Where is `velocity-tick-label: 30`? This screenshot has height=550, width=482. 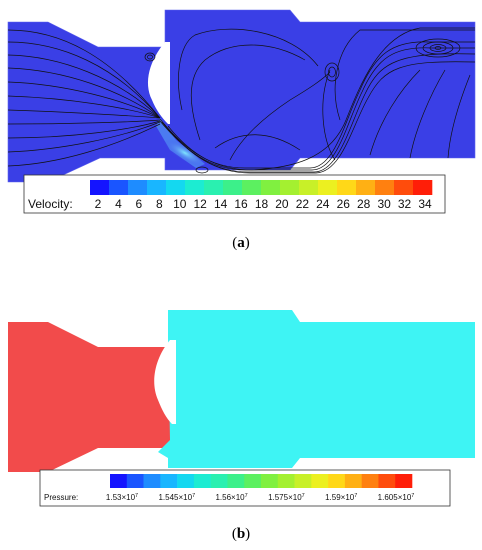
velocity-tick-label: 30 is located at coordinates (384, 204).